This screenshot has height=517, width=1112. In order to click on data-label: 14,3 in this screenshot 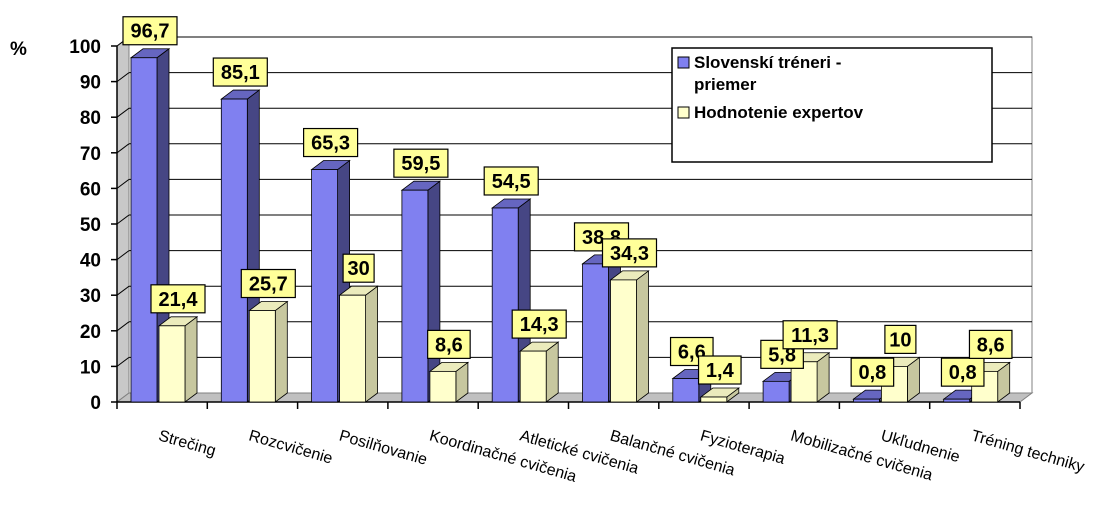, I will do `click(539, 325)`.